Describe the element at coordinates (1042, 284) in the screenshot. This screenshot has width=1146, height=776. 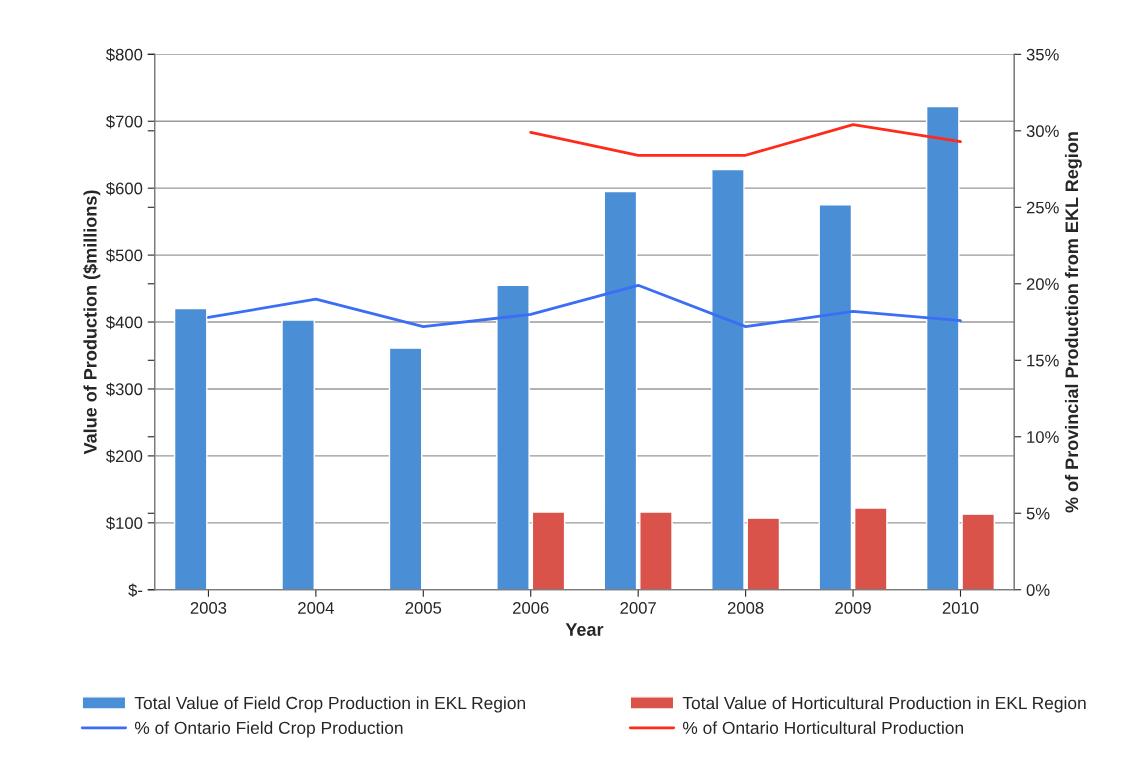
I see `y2-tick-label: 20%` at that location.